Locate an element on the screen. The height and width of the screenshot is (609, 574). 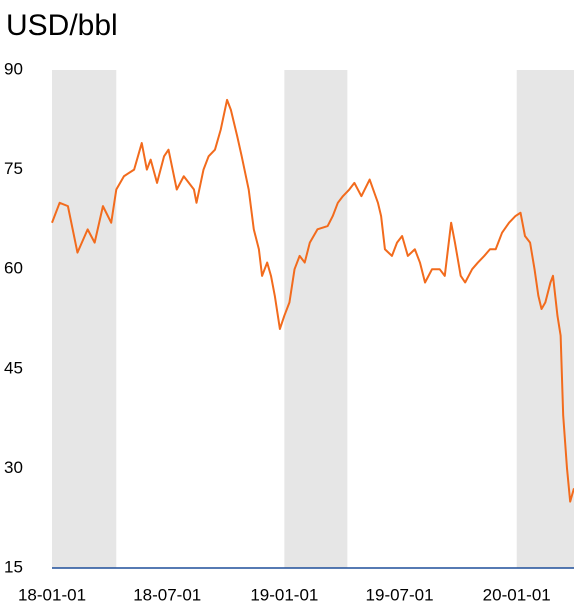
y-tick-label: 75 is located at coordinates (13, 168).